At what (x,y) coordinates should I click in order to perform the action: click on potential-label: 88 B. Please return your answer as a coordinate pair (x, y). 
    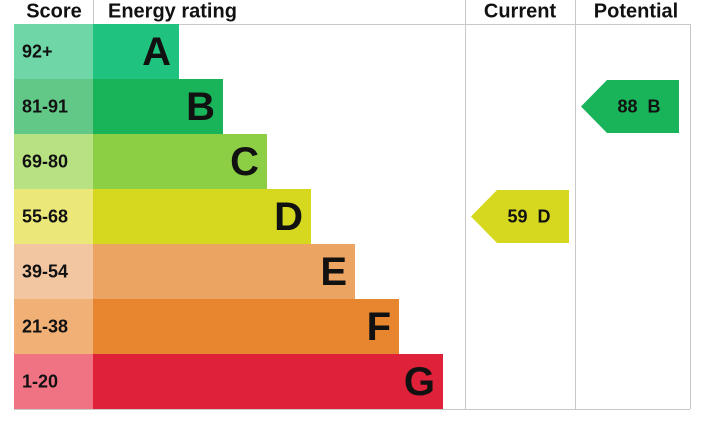
    Looking at the image, I should click on (638, 106).